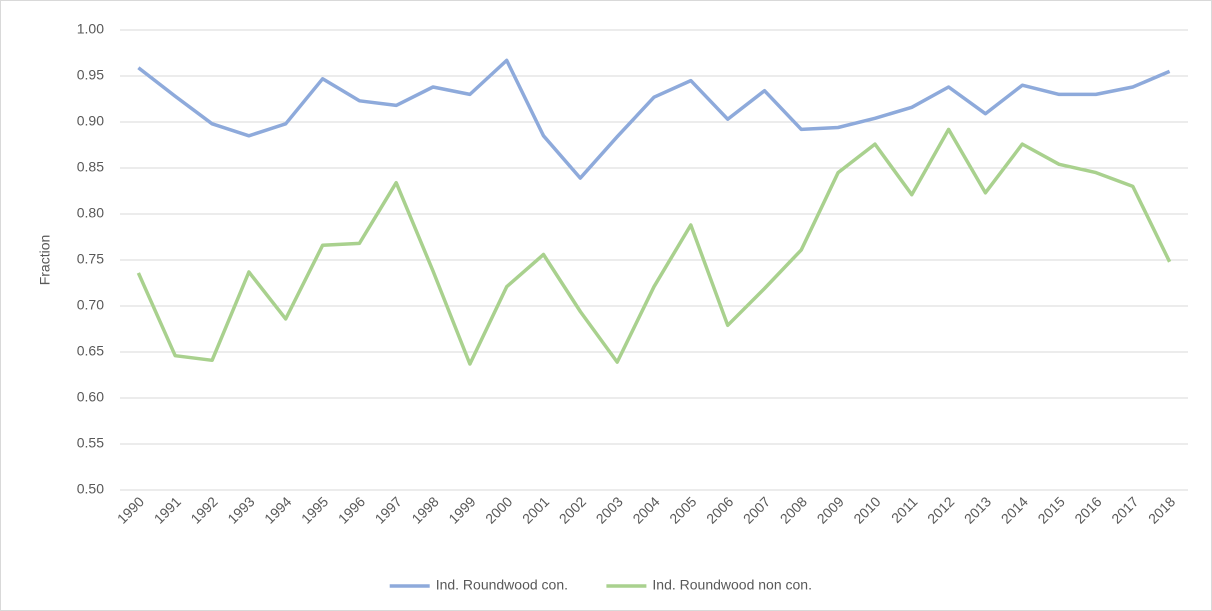 Image resolution: width=1212 pixels, height=611 pixels. What do you see at coordinates (90, 75) in the screenshot?
I see `y-tick-label: 0.95` at bounding box center [90, 75].